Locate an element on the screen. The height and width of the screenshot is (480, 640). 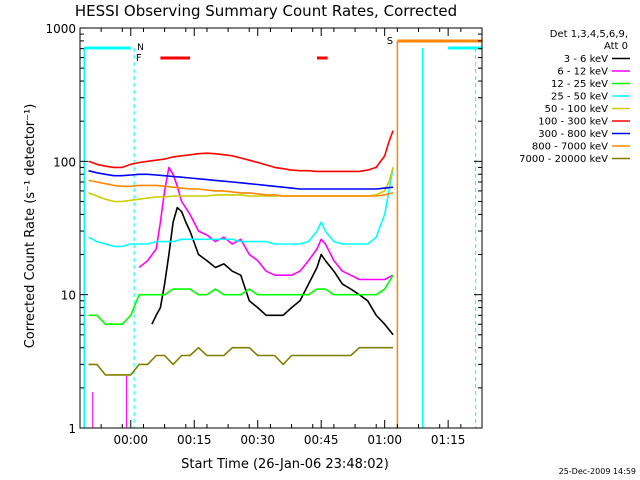
legend-entry-label: 7000 - 20000 keV is located at coordinates (563, 159).